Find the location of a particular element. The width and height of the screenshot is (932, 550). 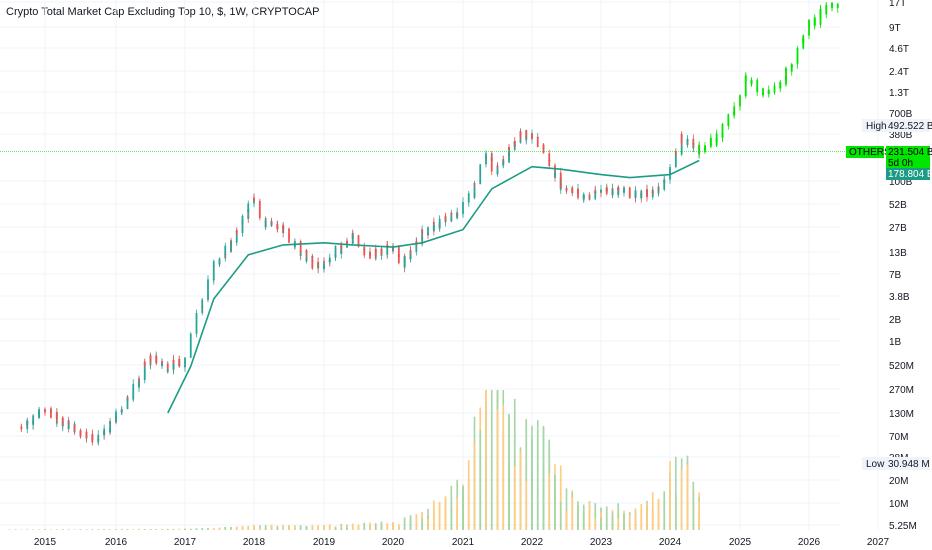

y-tick-label: 3.8B is located at coordinates (899, 297).